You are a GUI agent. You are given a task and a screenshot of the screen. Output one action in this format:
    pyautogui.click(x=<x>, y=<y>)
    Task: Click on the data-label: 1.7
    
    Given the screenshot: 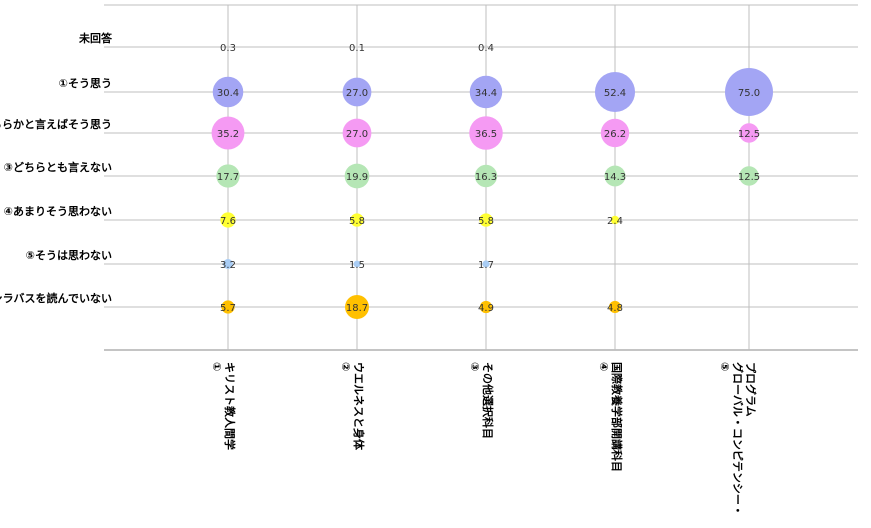 What is the action you would take?
    pyautogui.click(x=486, y=265)
    